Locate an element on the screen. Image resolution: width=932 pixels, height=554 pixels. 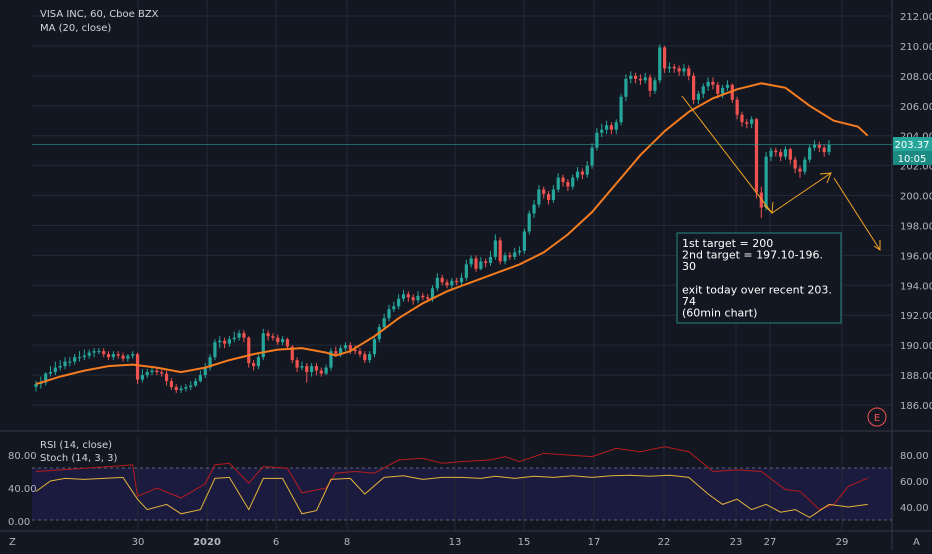
time-tick-label: 2020 is located at coordinates (207, 542).